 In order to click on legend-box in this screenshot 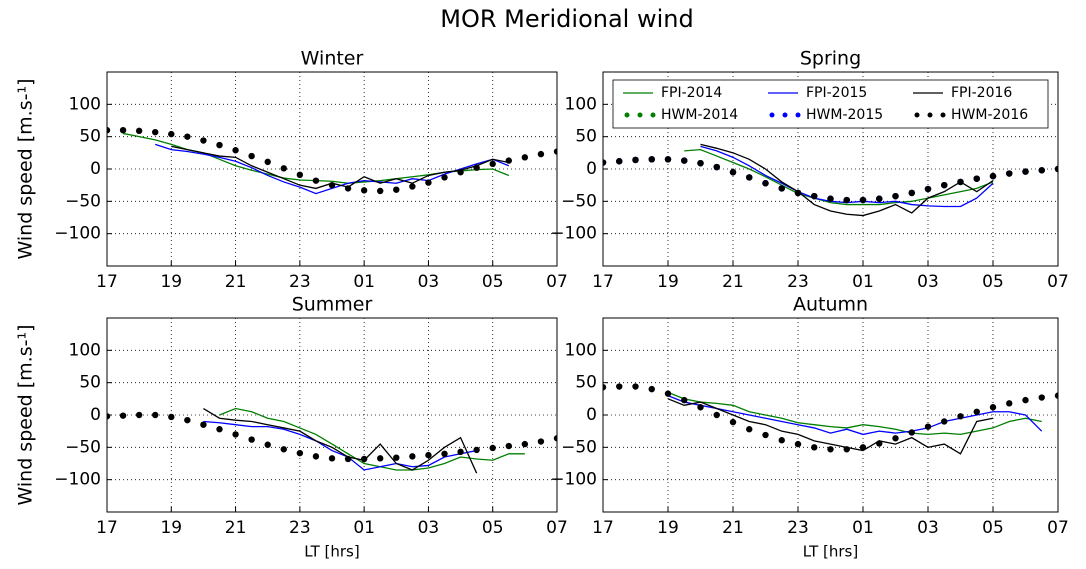, I will do `click(830, 104)`.